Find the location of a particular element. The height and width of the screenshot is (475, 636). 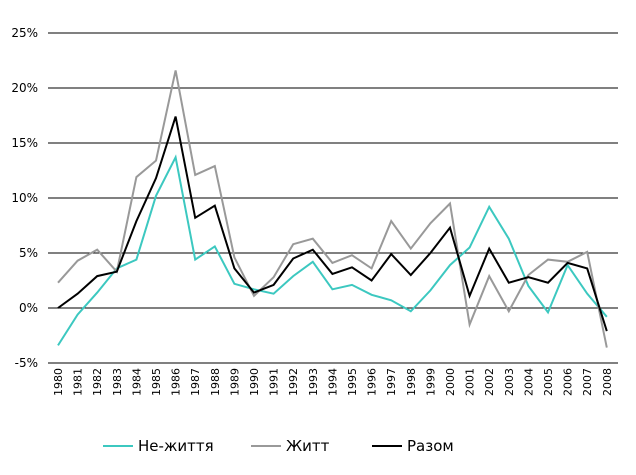

x-tick-label: 1984 is located at coordinates (136, 382).